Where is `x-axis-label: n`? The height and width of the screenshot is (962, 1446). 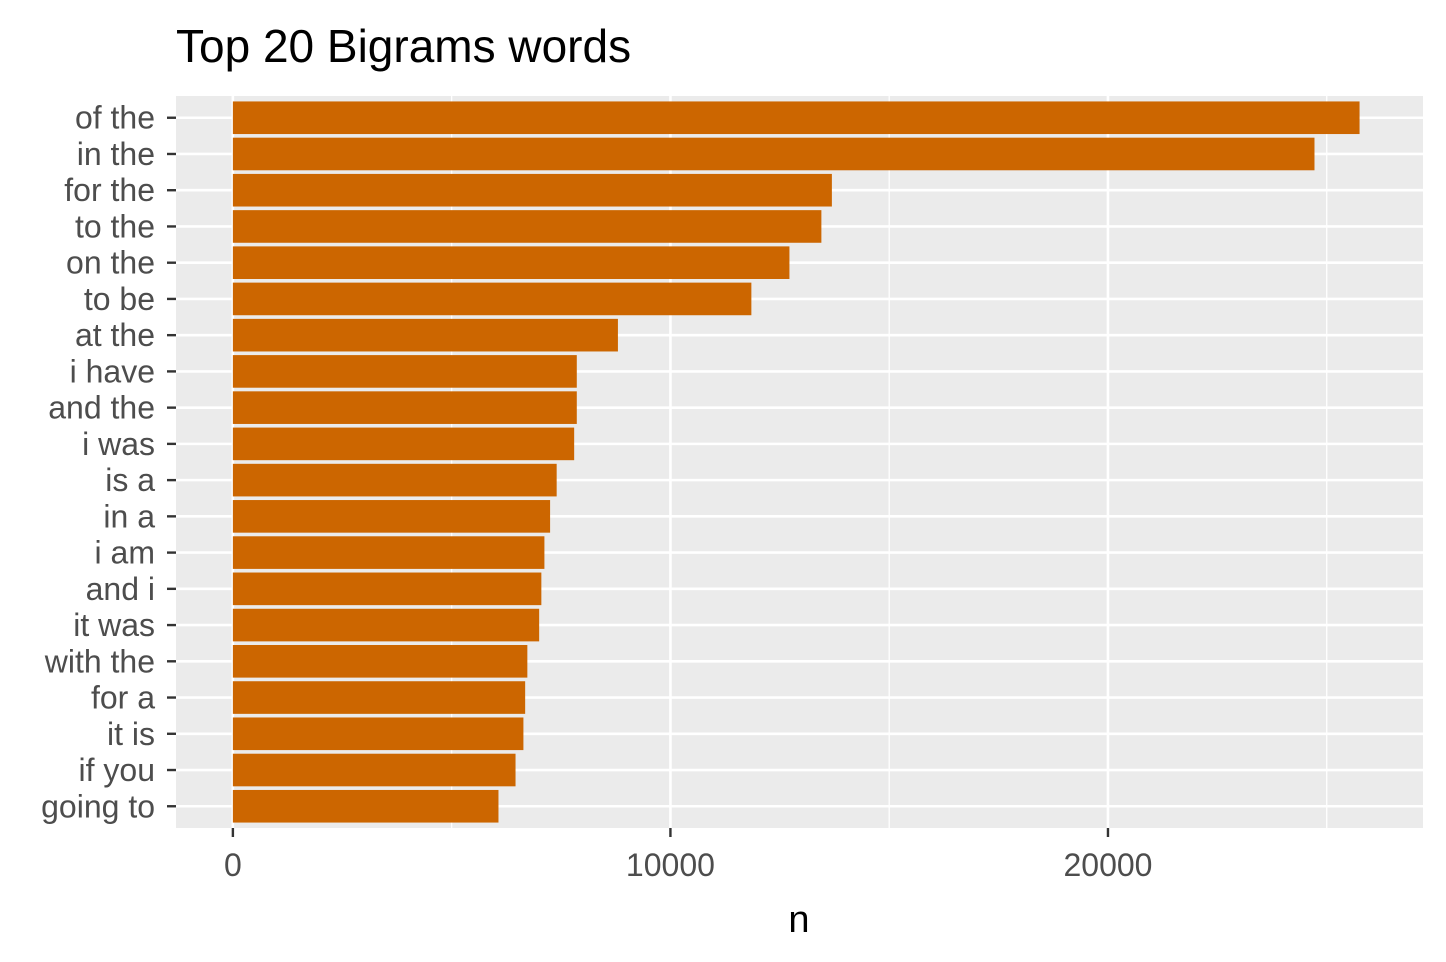
x-axis-label: n is located at coordinates (798, 920).